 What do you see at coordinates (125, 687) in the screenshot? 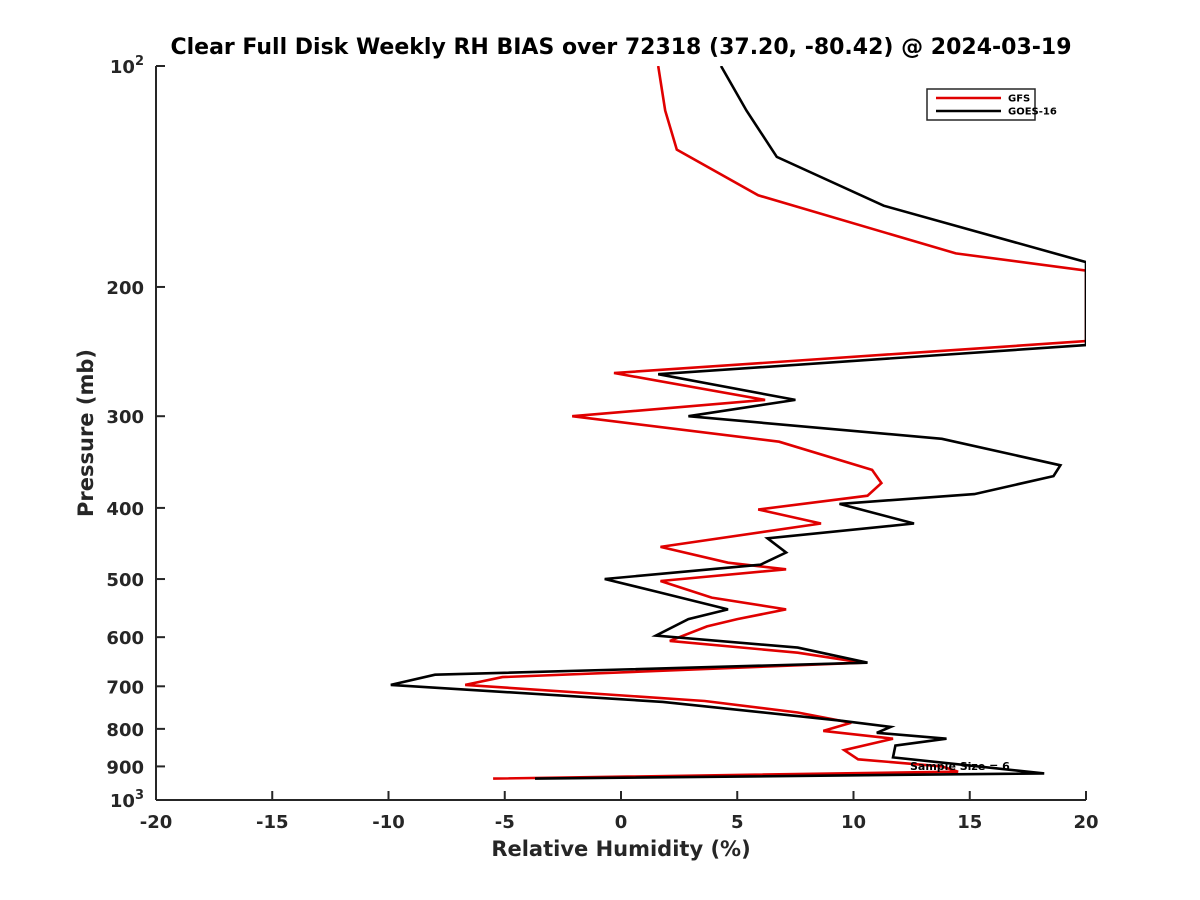
I see `y-tick-label: 700` at bounding box center [125, 687].